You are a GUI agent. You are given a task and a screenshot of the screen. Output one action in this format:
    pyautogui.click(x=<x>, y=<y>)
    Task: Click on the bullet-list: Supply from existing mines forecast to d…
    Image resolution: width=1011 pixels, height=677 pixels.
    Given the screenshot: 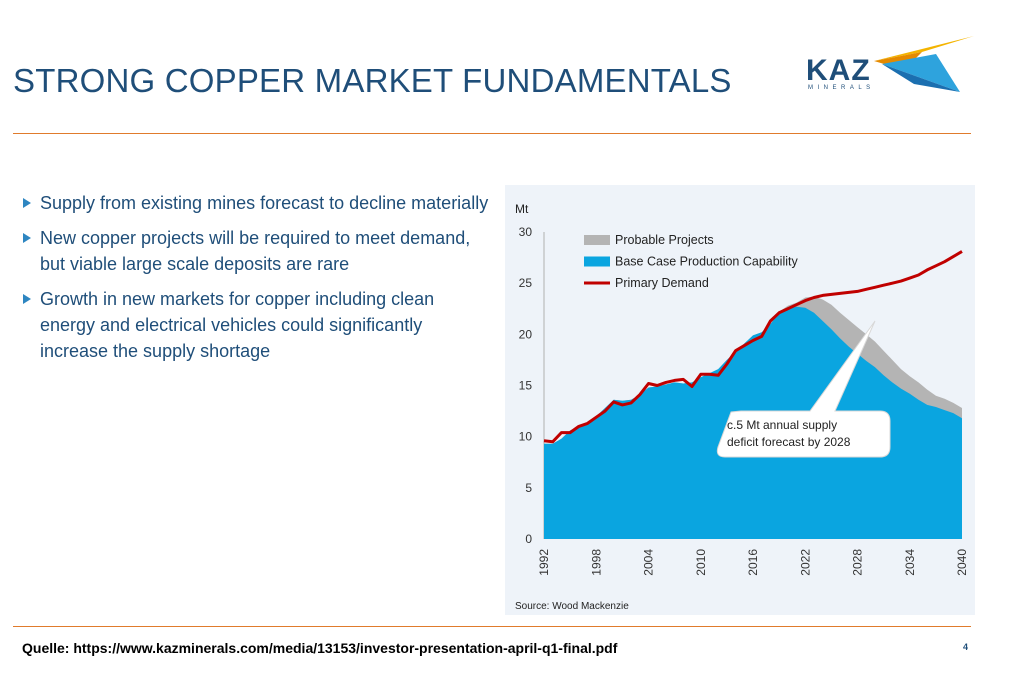 What is the action you would take?
    pyautogui.click(x=255, y=281)
    